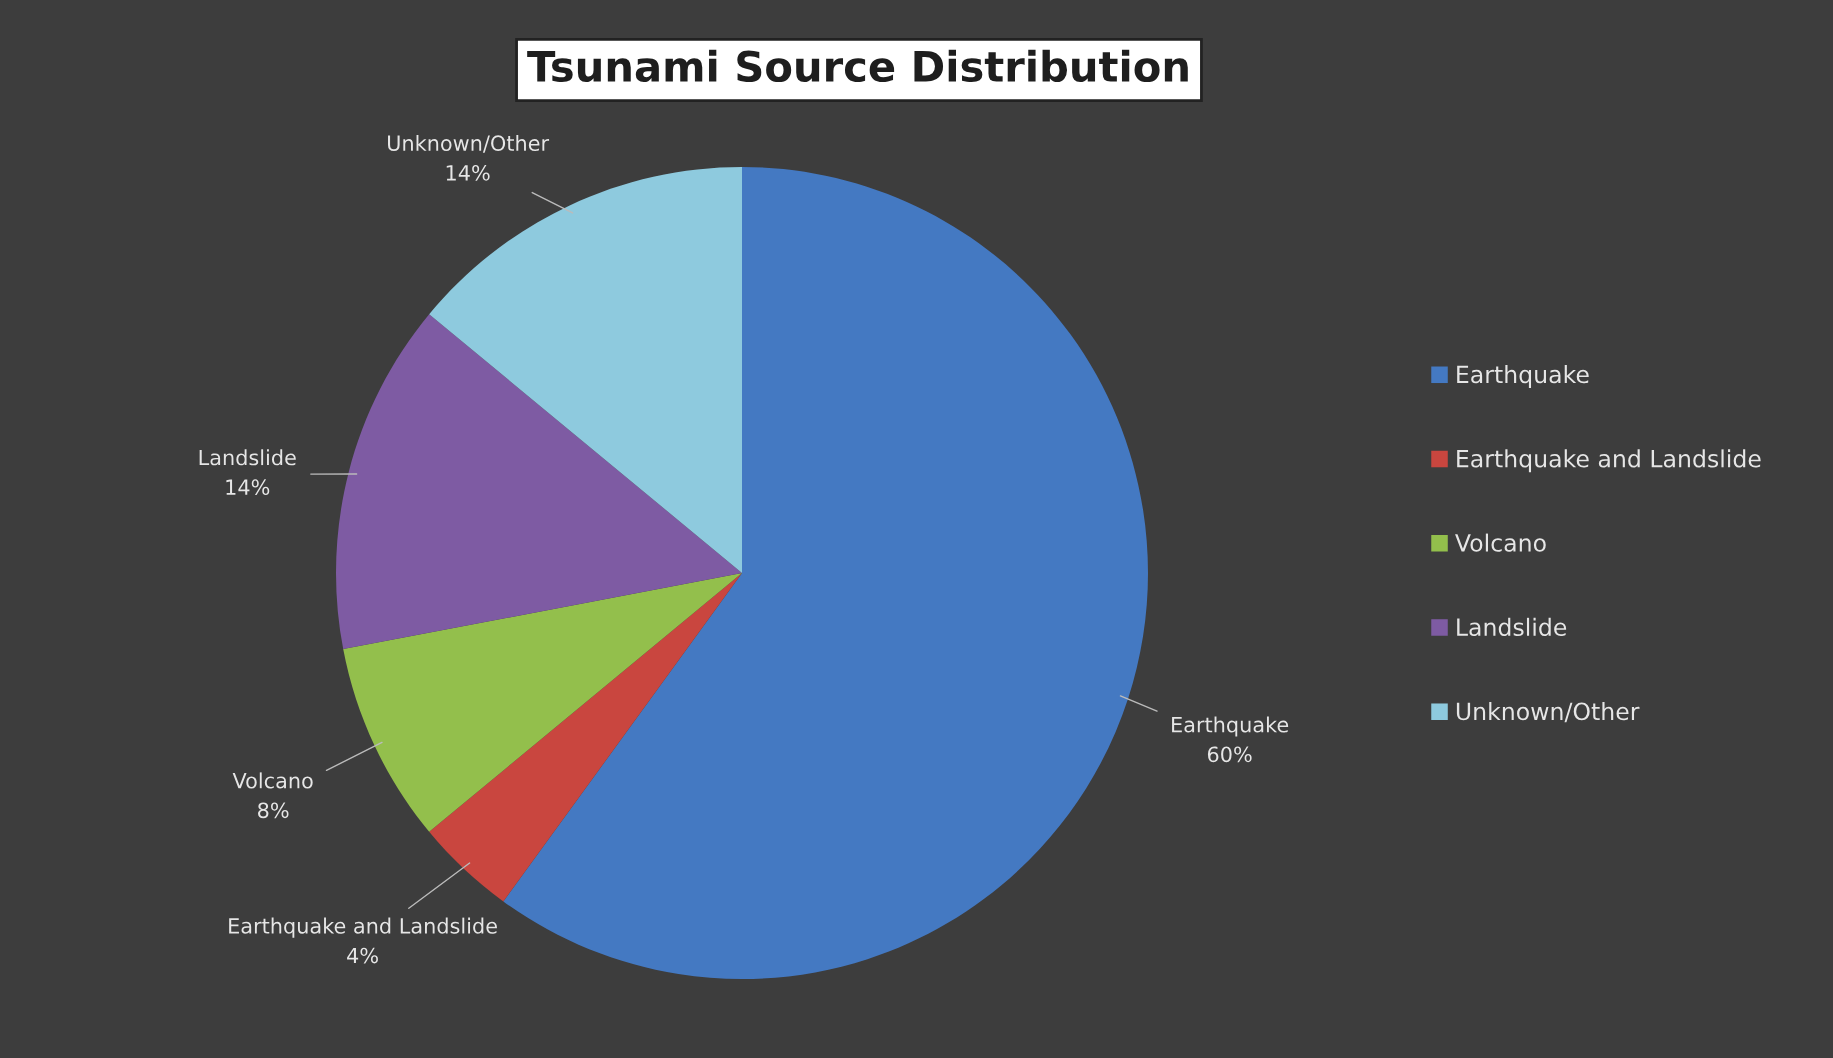 This screenshot has width=1833, height=1058. What do you see at coordinates (1230, 726) in the screenshot?
I see `slice-label: Earthquake` at bounding box center [1230, 726].